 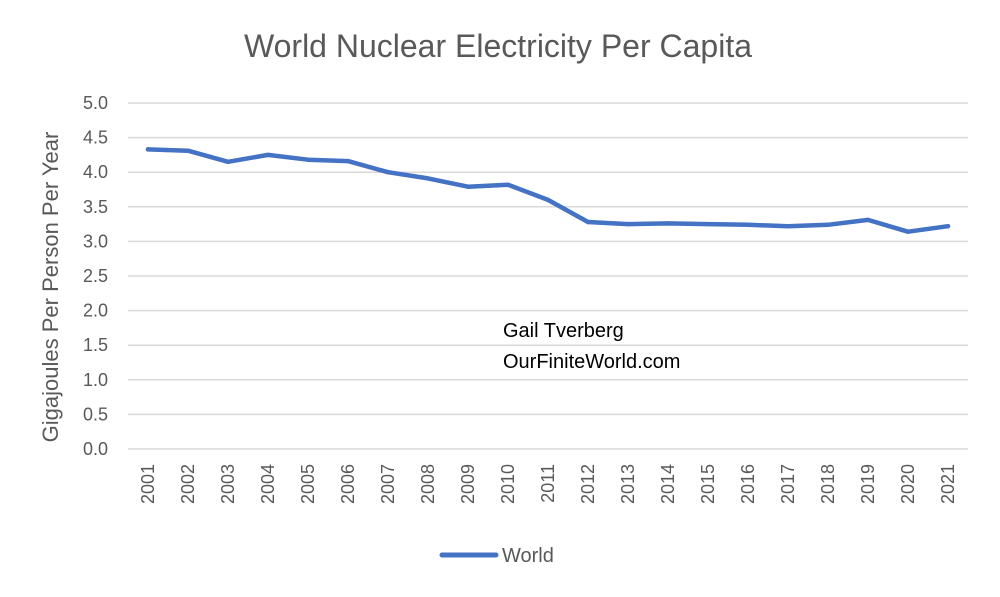 What do you see at coordinates (388, 484) in the screenshot?
I see `x-tick-label: 2007` at bounding box center [388, 484].